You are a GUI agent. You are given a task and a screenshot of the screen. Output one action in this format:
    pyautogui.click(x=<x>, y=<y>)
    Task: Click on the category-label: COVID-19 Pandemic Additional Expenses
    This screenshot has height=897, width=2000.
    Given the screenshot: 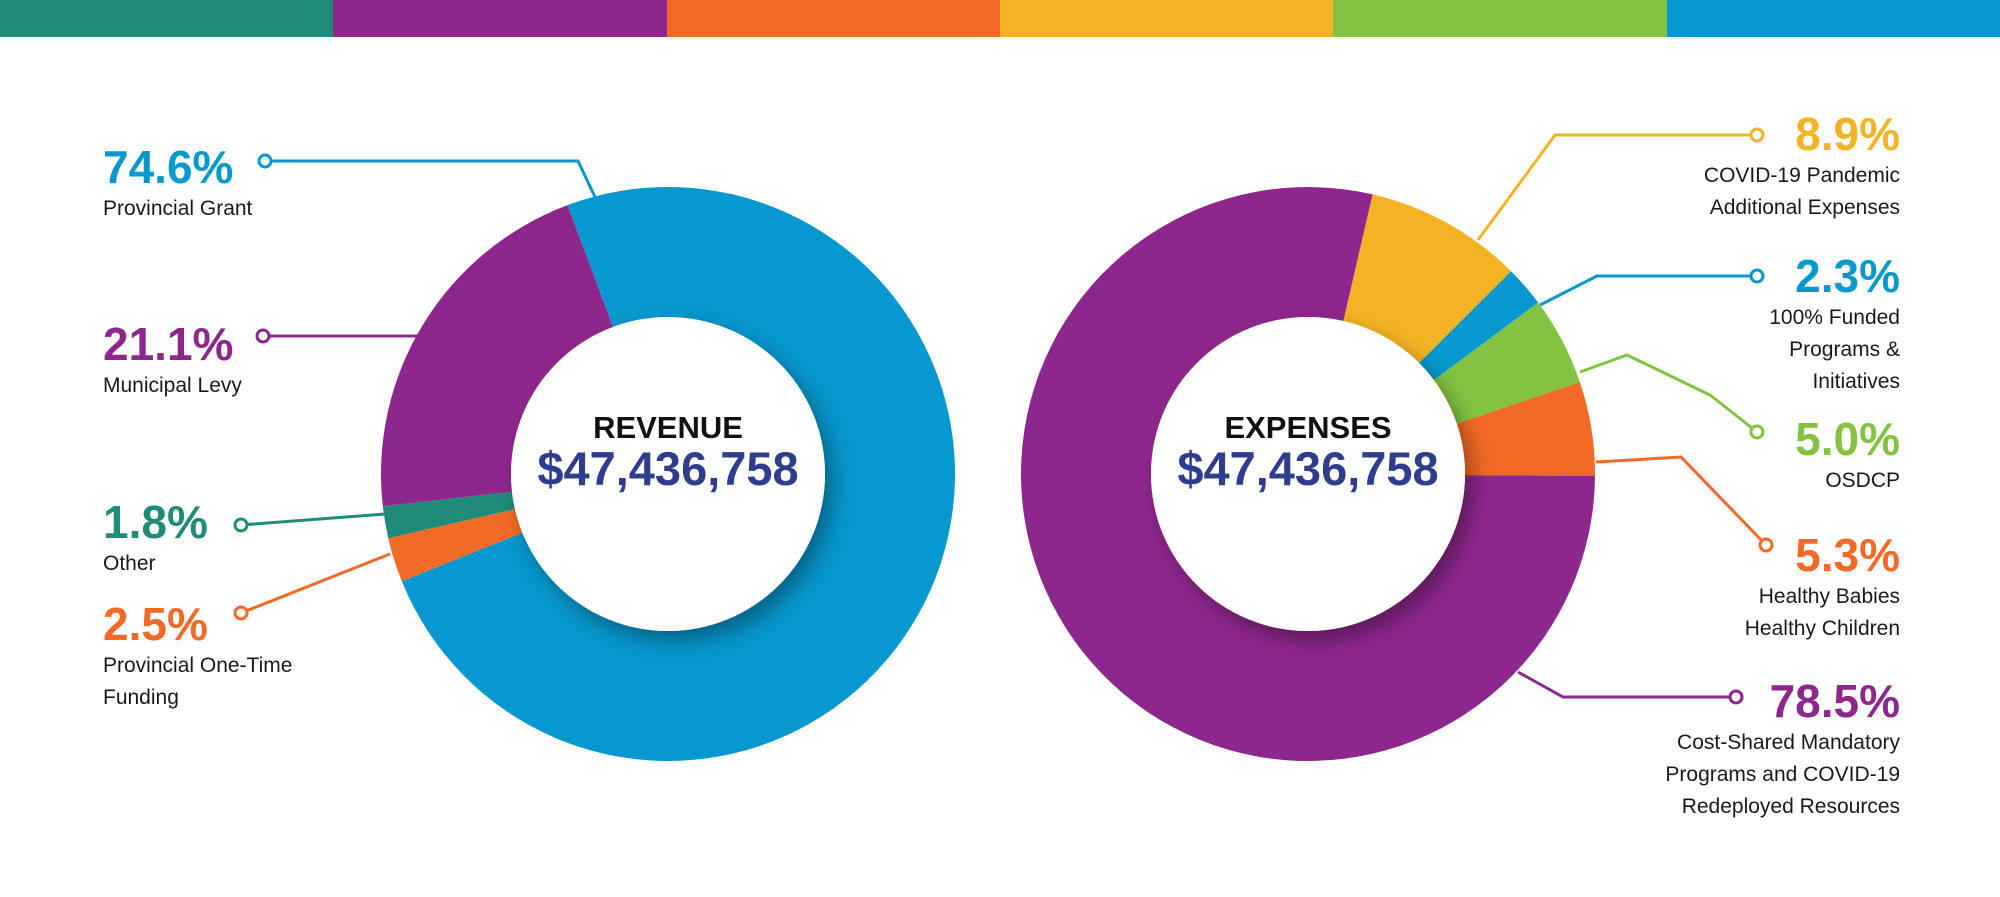 What is the action you would take?
    pyautogui.click(x=1802, y=191)
    